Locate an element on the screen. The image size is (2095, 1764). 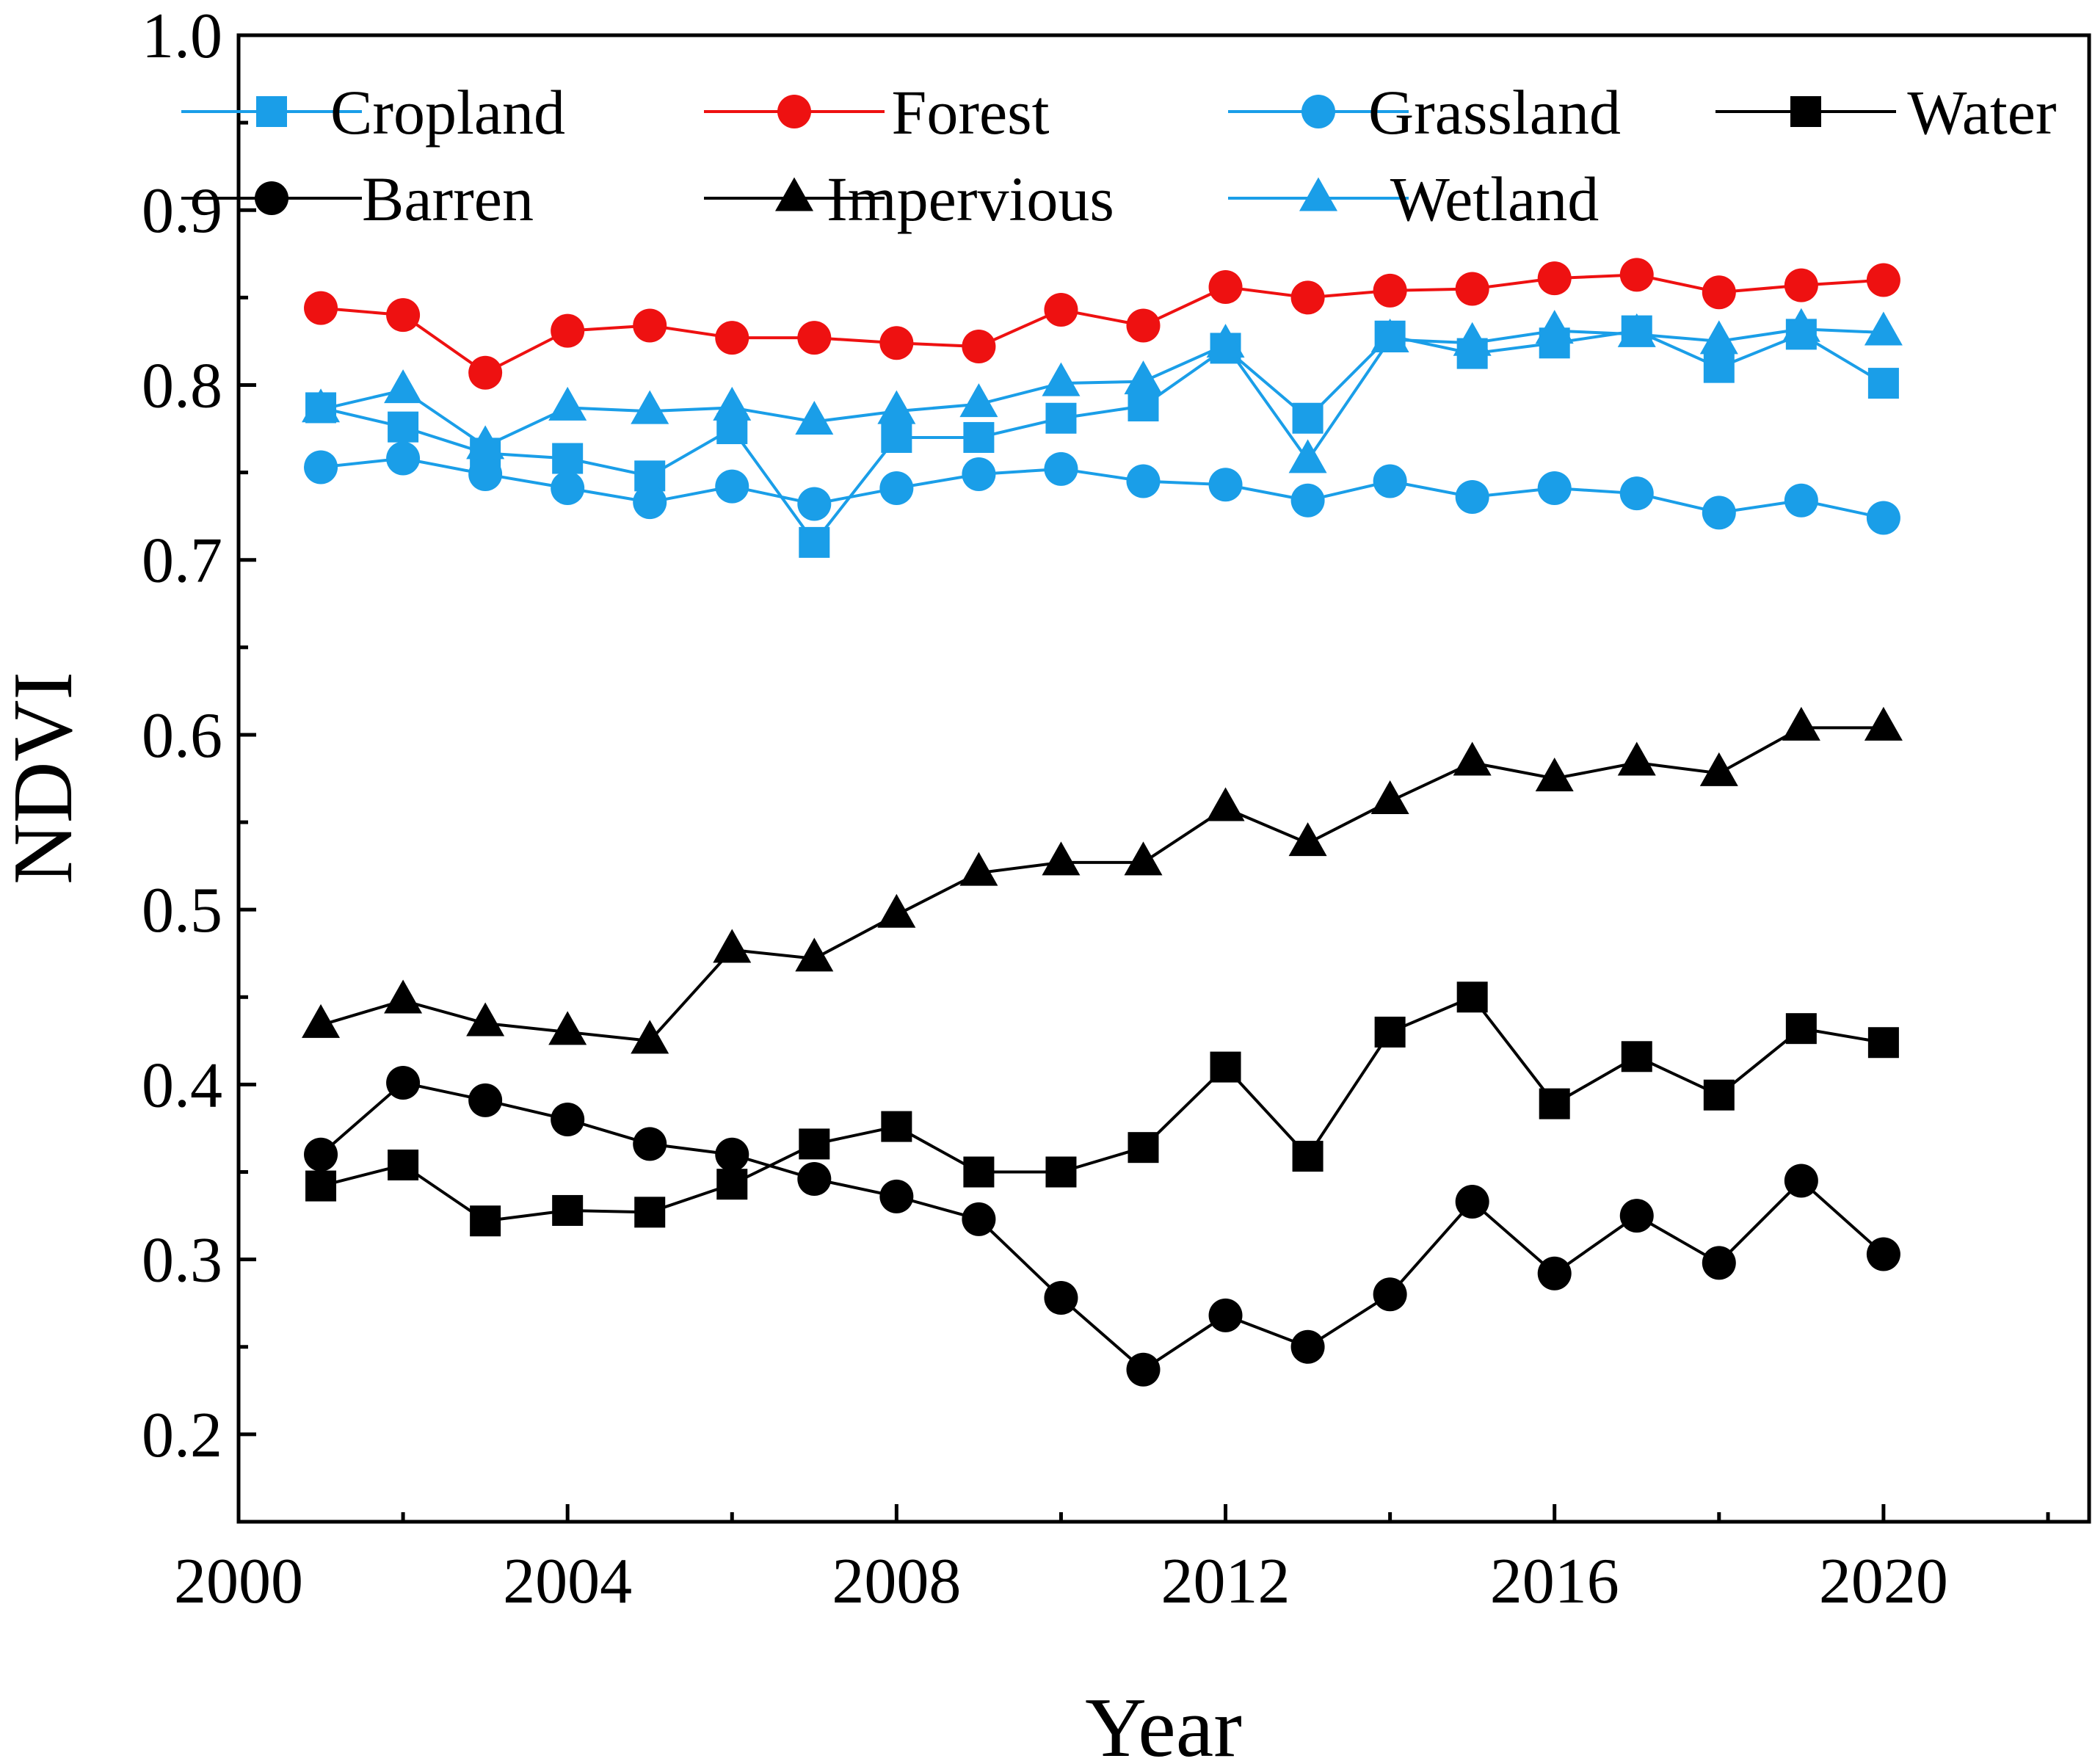
y-tick-label: 0.3 is located at coordinates (182, 1260).